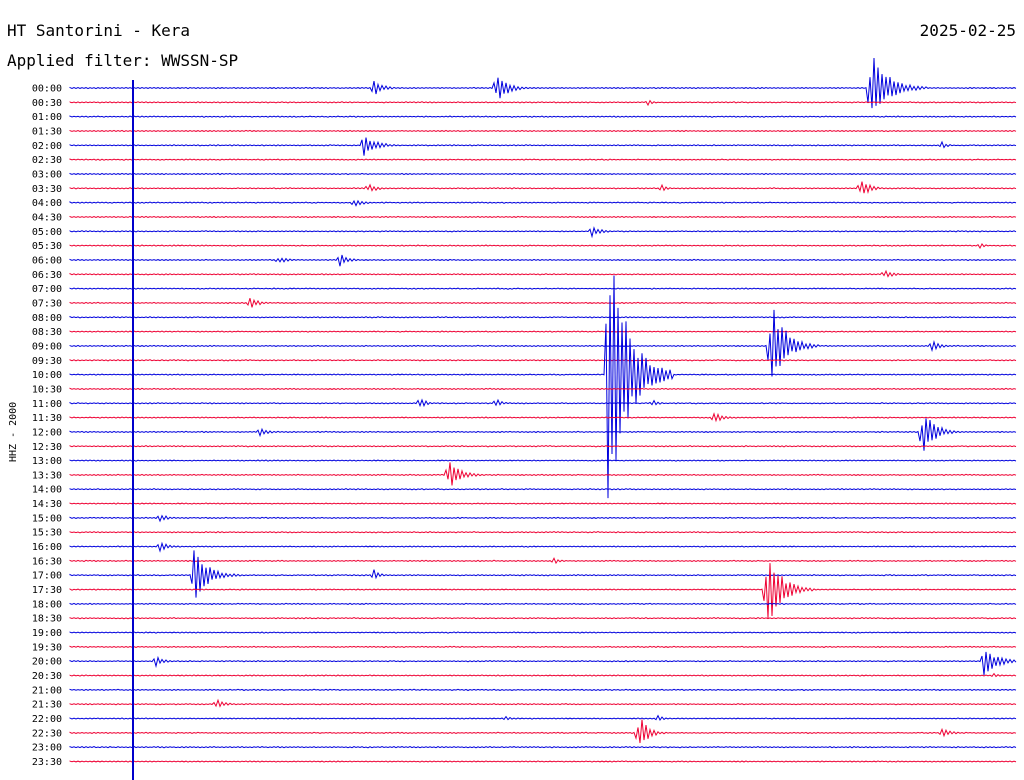  I want to click on time-label: 20:00, so click(47, 662).